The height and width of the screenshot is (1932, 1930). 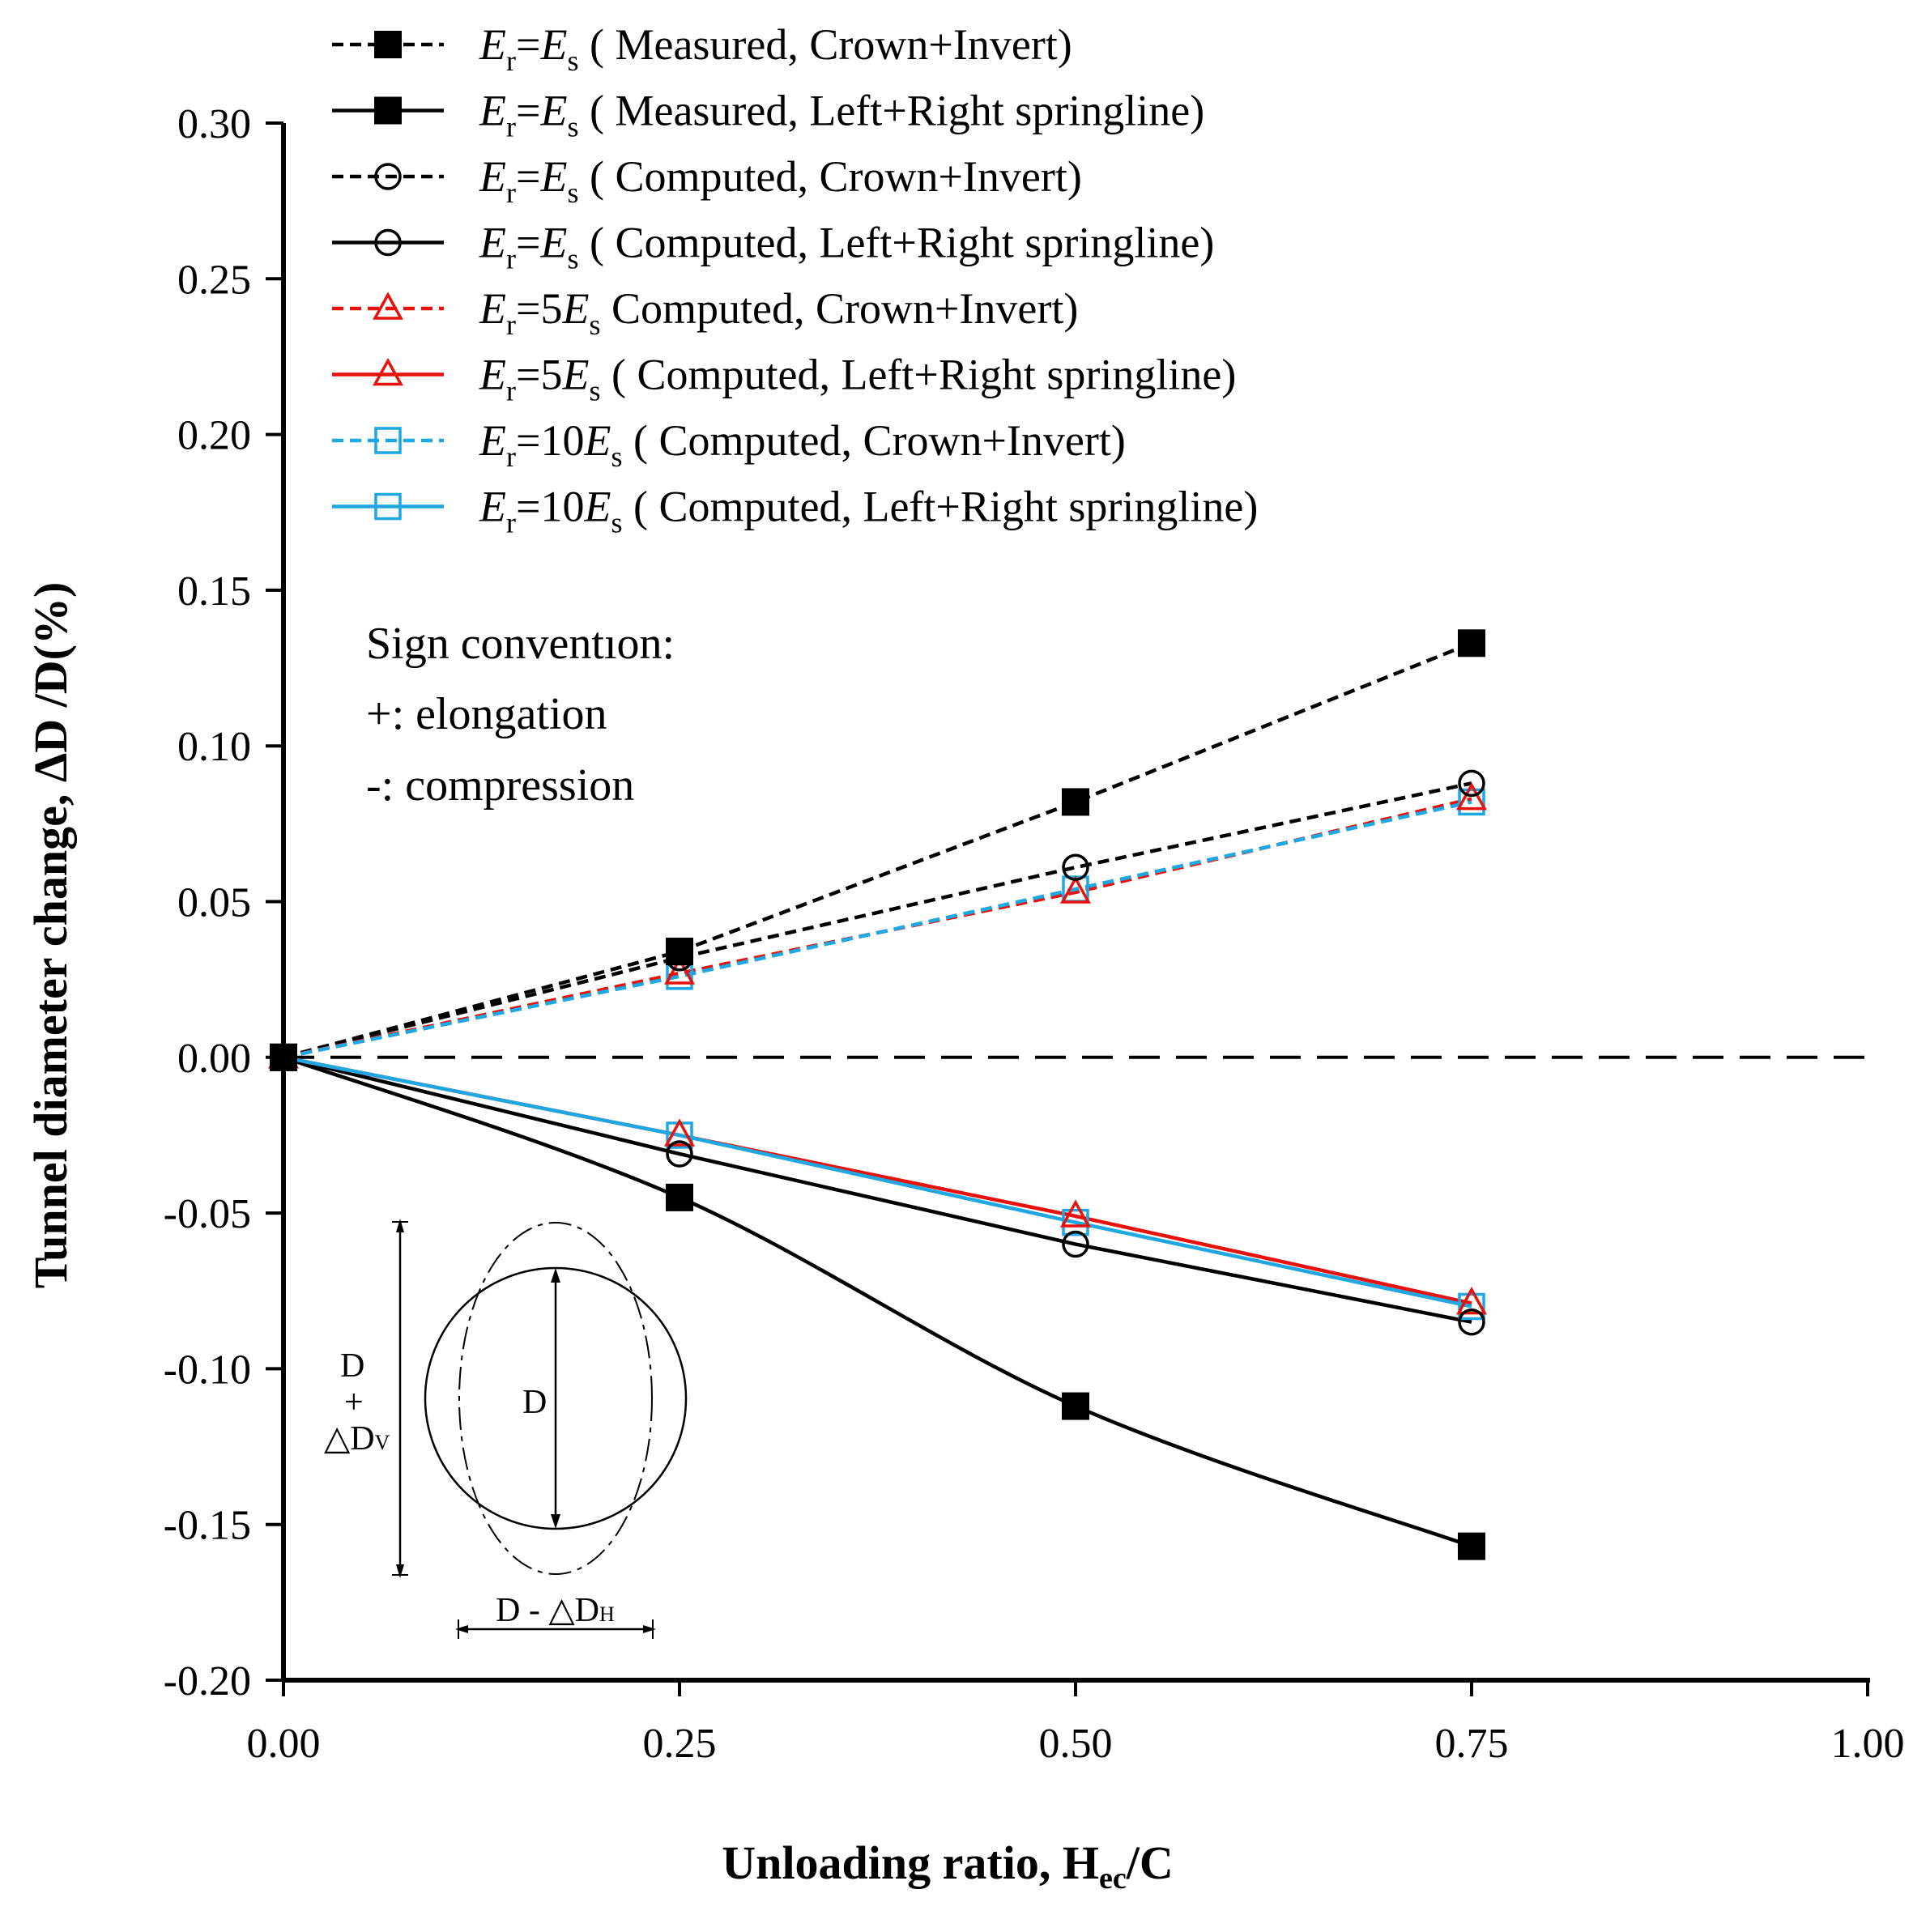 I want to click on sign-convention-minus: -: compression, so click(x=500, y=785).